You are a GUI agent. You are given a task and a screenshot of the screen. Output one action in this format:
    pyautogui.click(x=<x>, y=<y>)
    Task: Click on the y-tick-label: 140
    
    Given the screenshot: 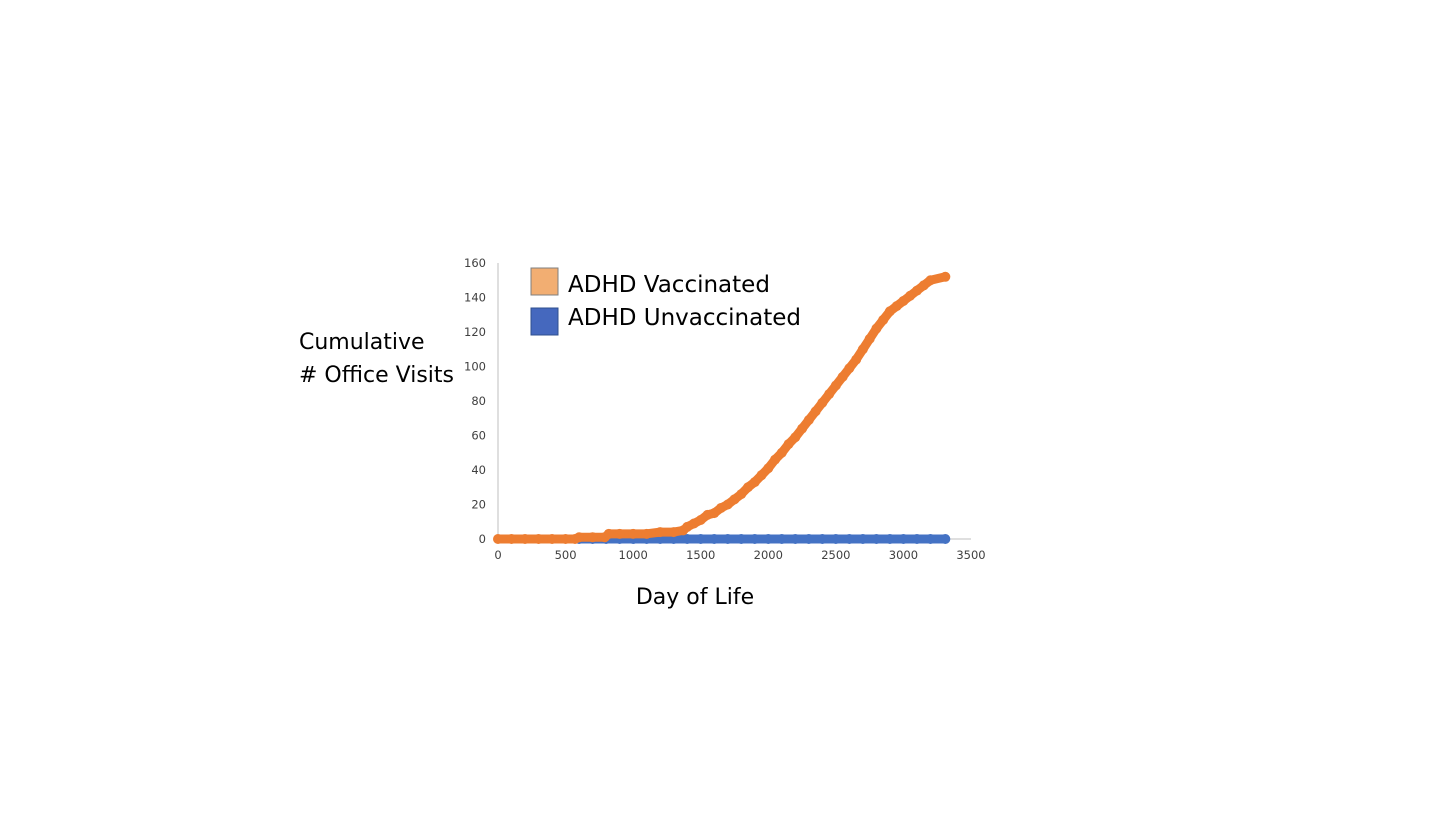 What is the action you would take?
    pyautogui.click(x=475, y=298)
    